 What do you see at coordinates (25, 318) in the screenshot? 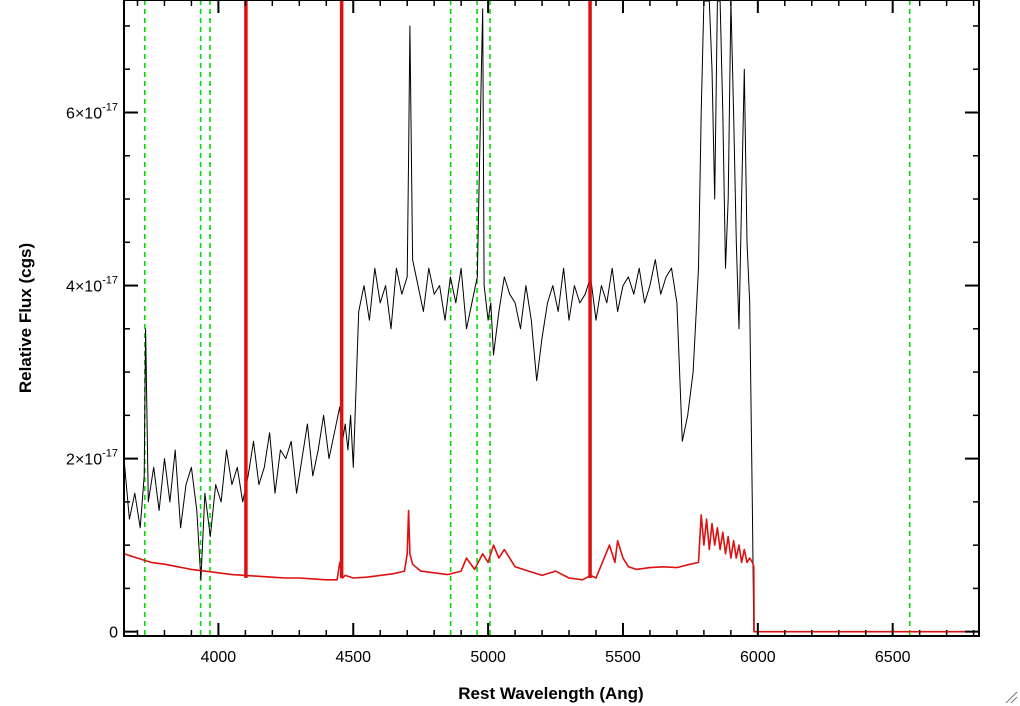
I see `y-axis-title: Relative Flux (cgs)` at bounding box center [25, 318].